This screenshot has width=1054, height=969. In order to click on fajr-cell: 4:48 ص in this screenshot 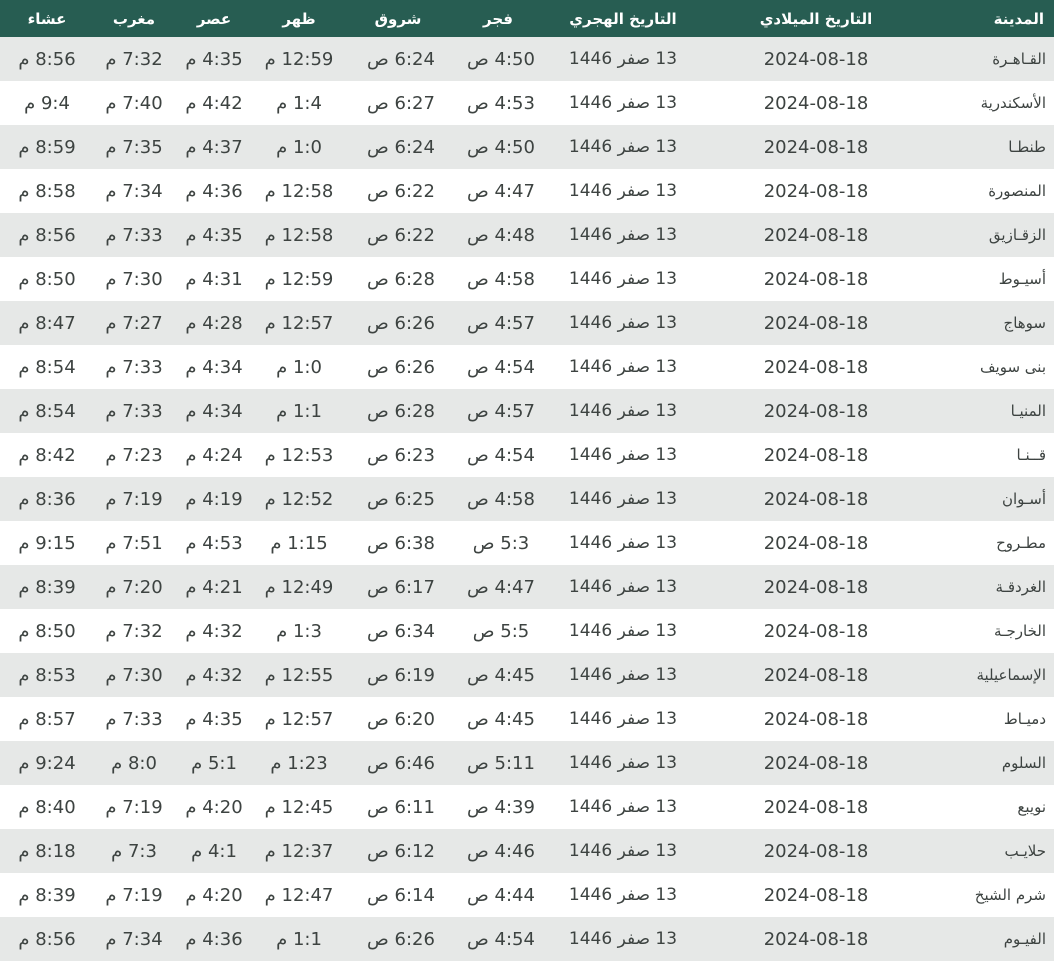, I will do `click(498, 235)`.